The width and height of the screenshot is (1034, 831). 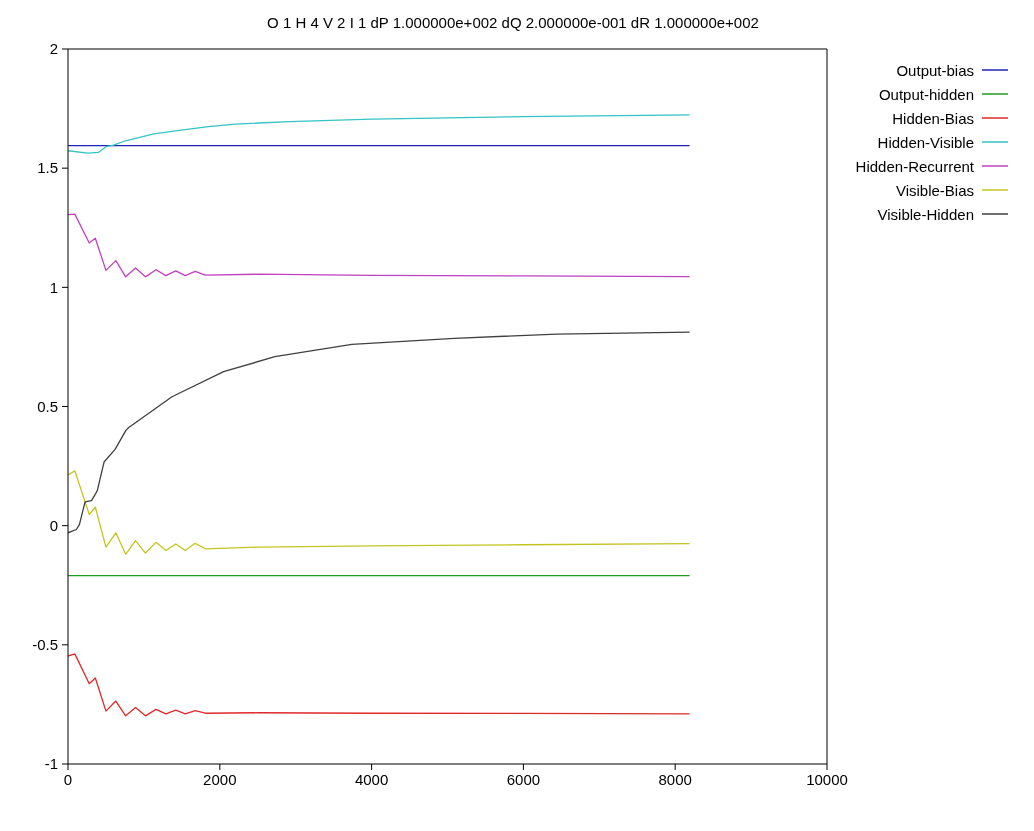 What do you see at coordinates (47, 168) in the screenshot?
I see `y-tick-label: 1.5` at bounding box center [47, 168].